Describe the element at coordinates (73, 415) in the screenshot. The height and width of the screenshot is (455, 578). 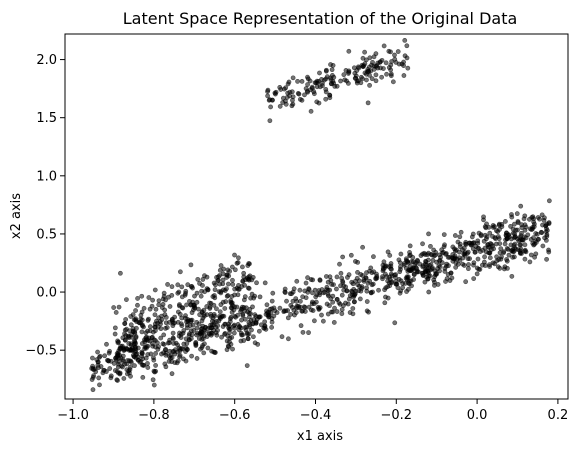
I see `x-tick-label: −1.0` at that location.